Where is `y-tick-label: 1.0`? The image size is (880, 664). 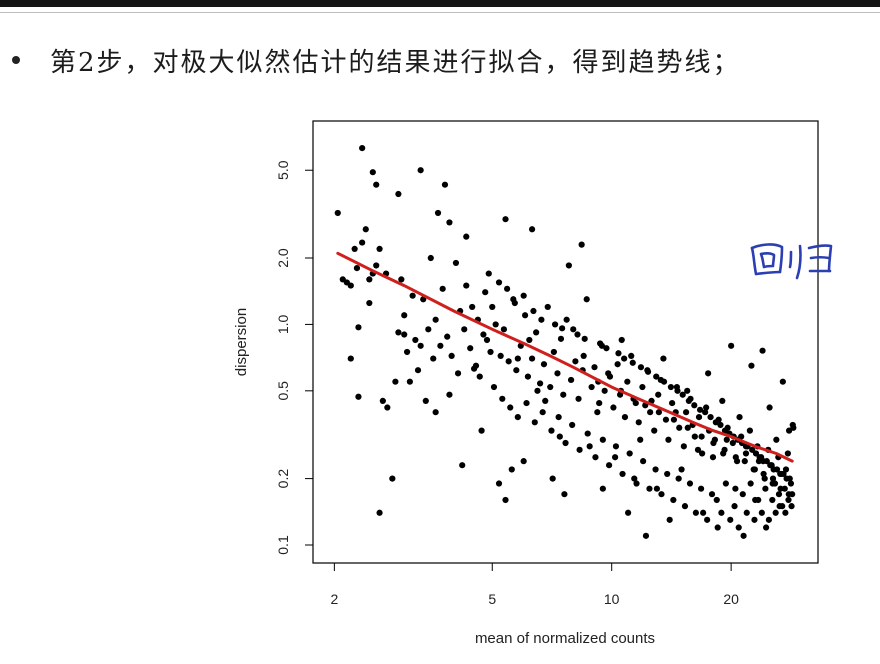 y-tick-label: 1.0 is located at coordinates (283, 324).